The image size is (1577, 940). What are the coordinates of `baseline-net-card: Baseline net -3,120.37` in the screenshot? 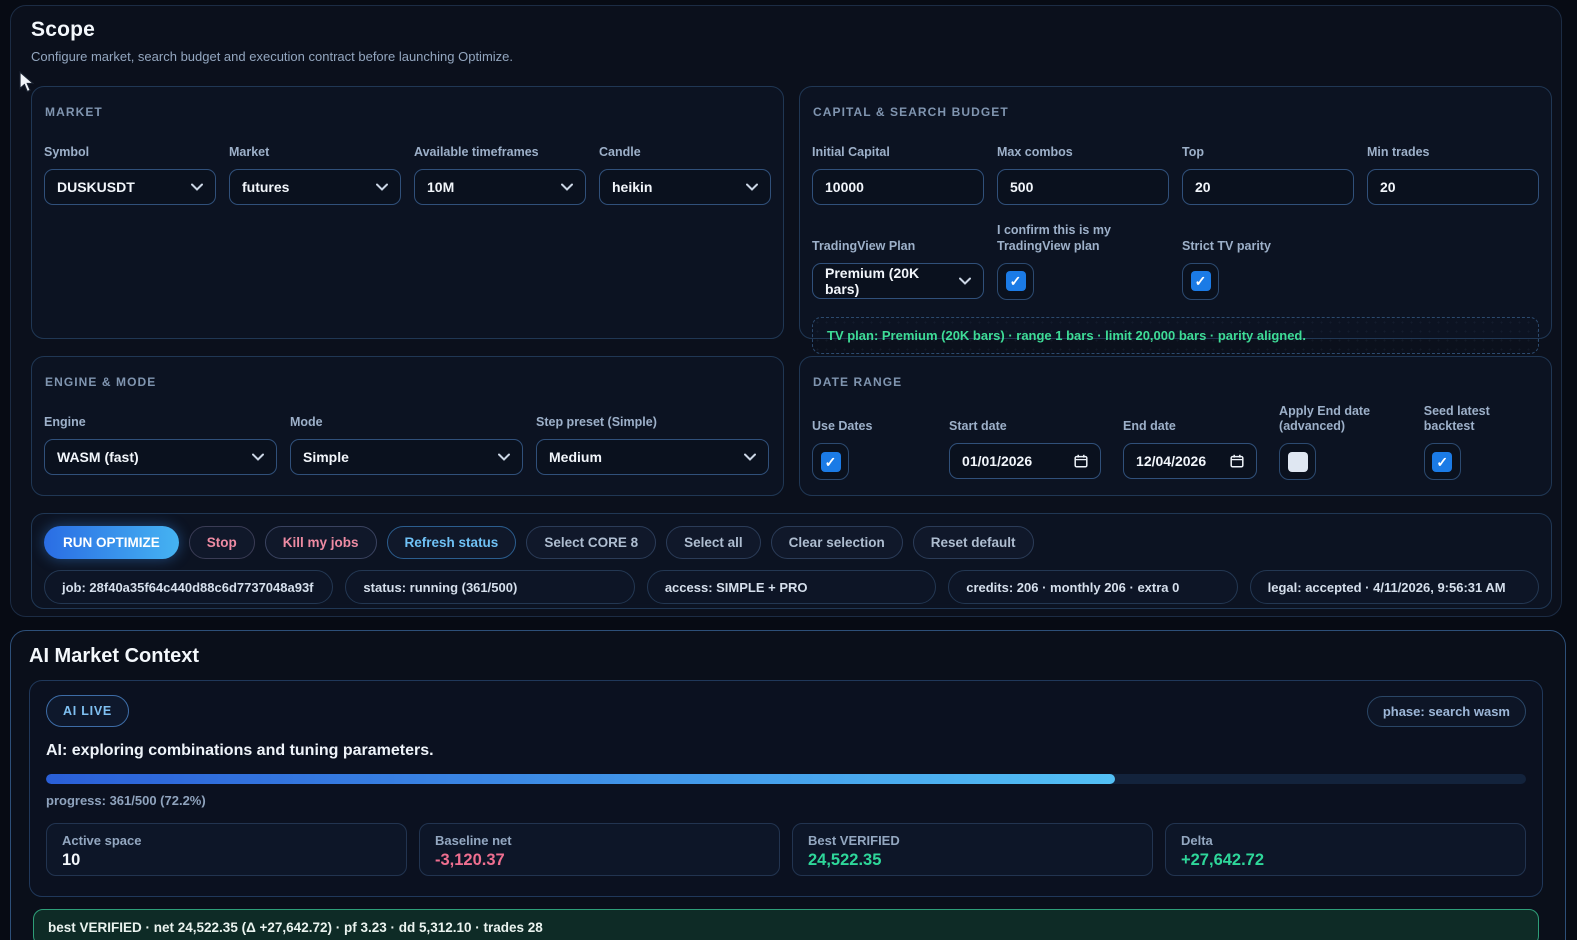 It's located at (599, 849).